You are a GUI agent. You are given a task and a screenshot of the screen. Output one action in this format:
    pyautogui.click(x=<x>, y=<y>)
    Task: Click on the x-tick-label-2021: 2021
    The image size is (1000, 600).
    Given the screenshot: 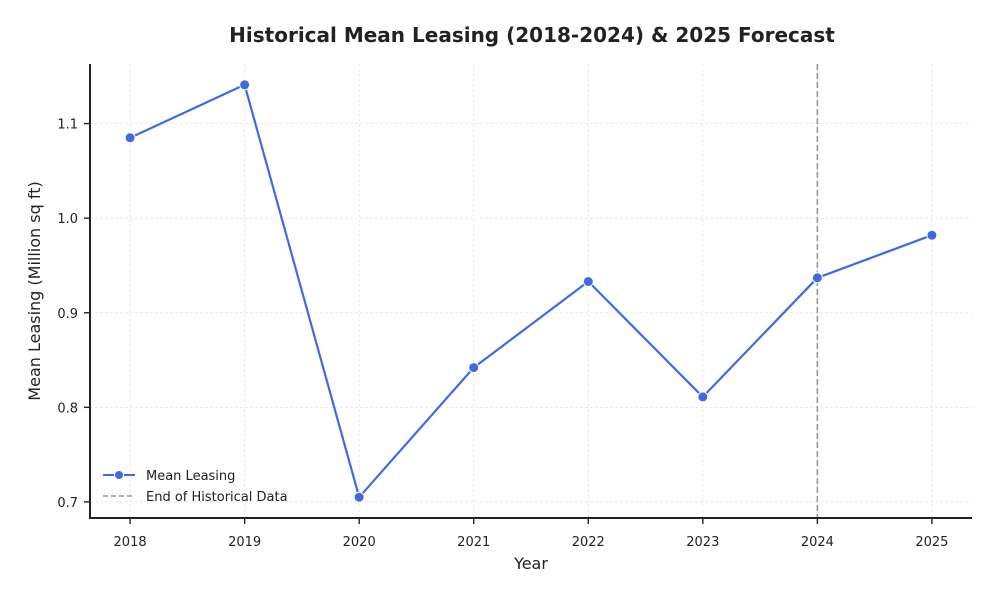 What is the action you would take?
    pyautogui.click(x=473, y=542)
    